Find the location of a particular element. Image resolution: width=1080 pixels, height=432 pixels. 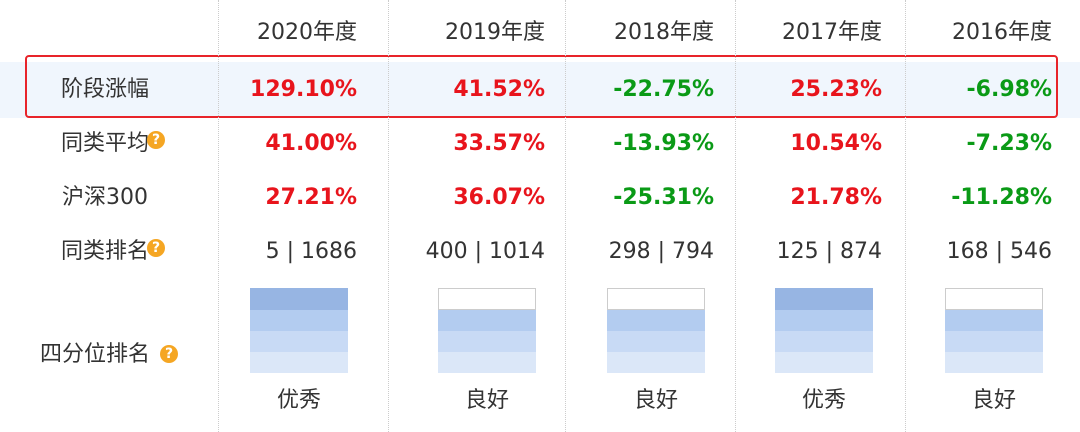

percent-value: -6.98% is located at coordinates (1009, 89).